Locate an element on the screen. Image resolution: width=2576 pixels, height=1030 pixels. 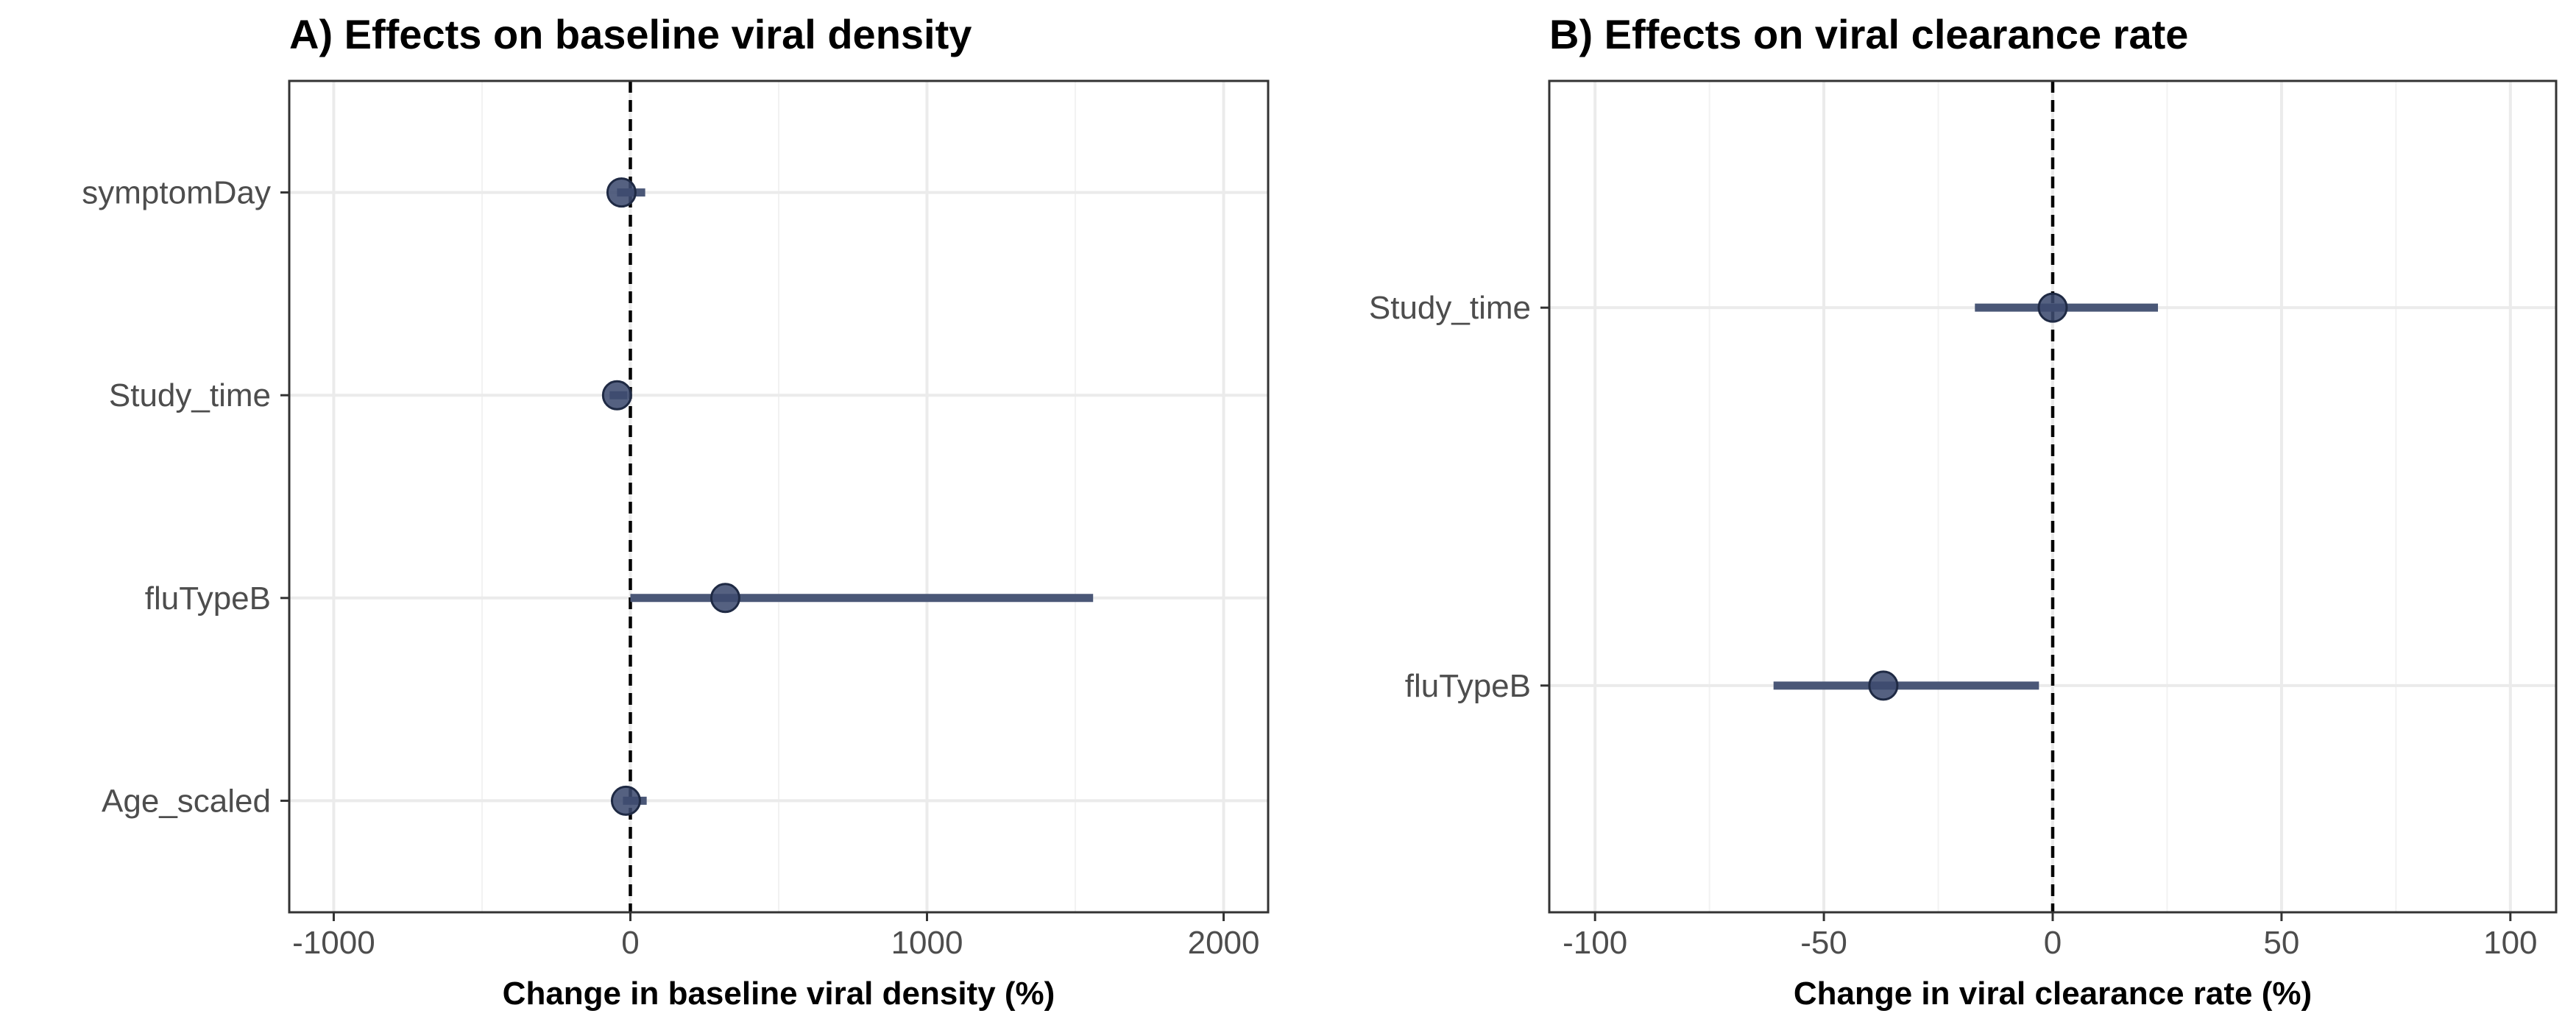
x-tick-label: -1000 is located at coordinates (333, 943).